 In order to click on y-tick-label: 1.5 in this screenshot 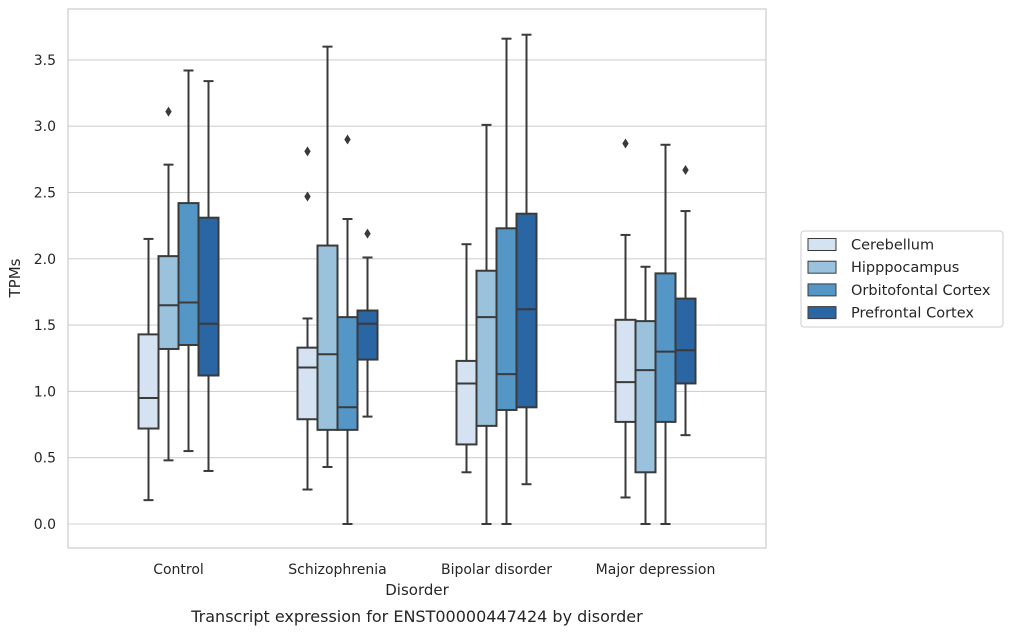, I will do `click(45, 326)`.